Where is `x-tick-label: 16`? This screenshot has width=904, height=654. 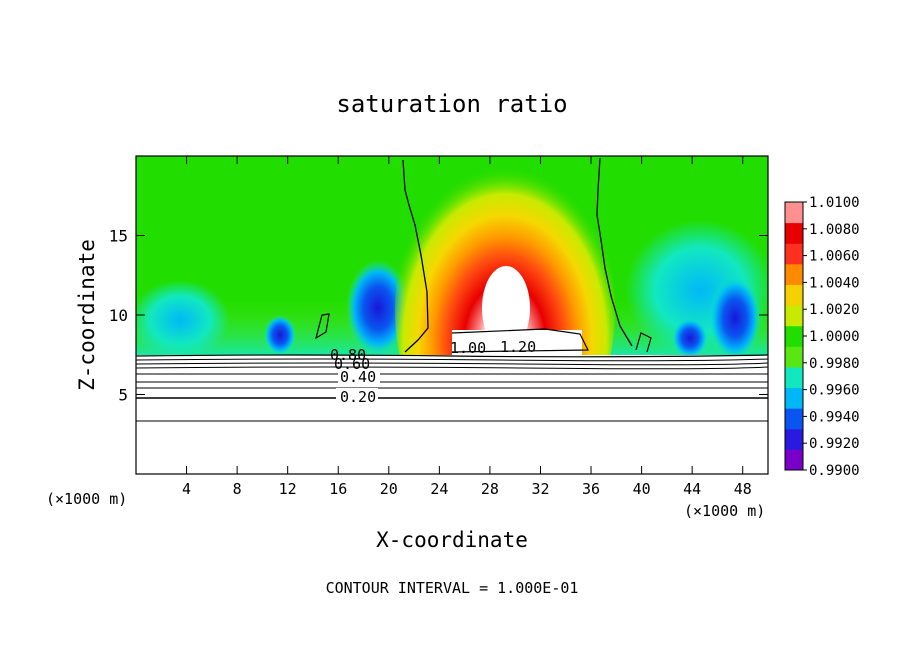
x-tick-label: 16 is located at coordinates (338, 489).